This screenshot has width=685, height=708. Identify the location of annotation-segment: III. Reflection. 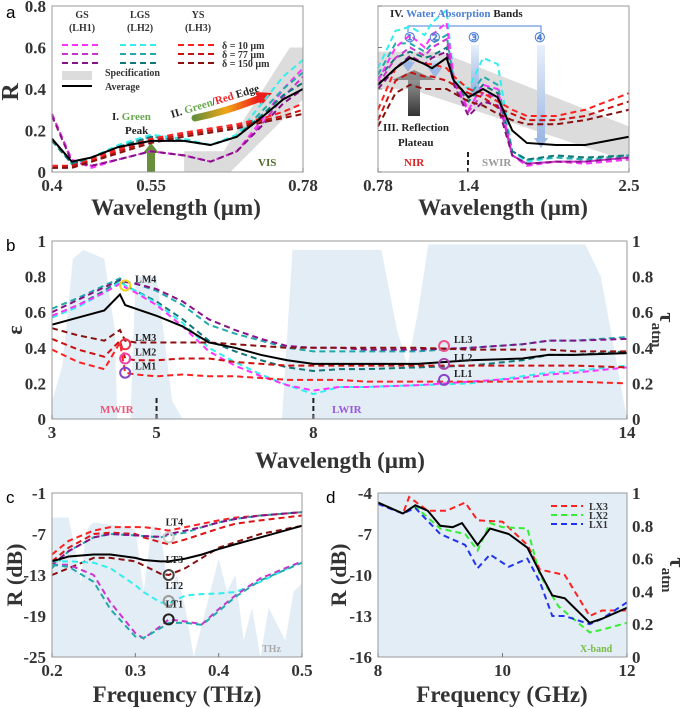
(416, 128).